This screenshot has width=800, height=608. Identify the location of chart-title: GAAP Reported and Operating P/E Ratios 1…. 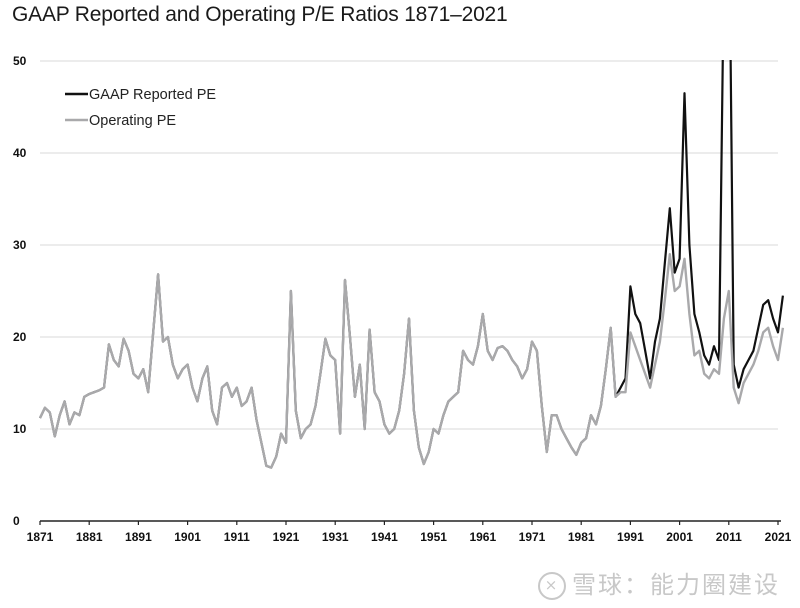
(260, 14).